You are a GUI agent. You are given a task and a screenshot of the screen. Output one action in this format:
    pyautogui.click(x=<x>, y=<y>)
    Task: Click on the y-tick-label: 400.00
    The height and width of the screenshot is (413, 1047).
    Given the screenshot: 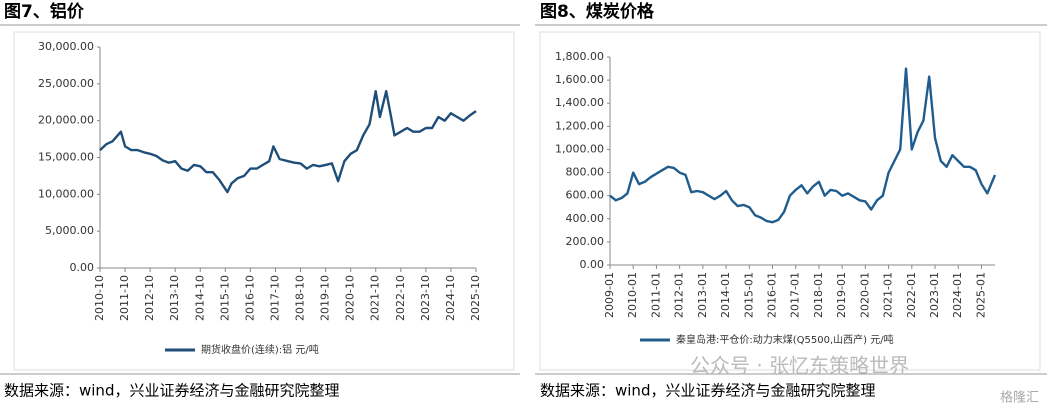 What is the action you would take?
    pyautogui.click(x=585, y=218)
    